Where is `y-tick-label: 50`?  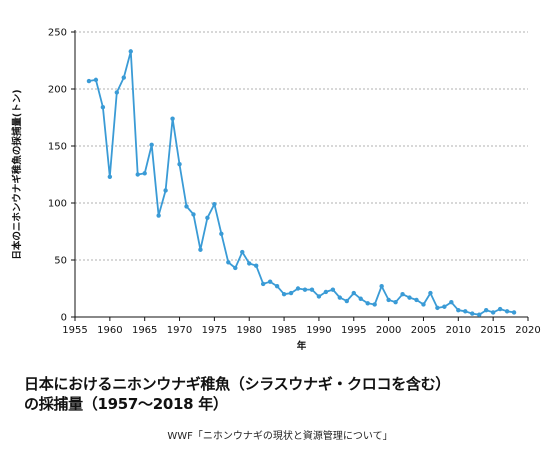 y-tick-label: 50 is located at coordinates (60, 261).